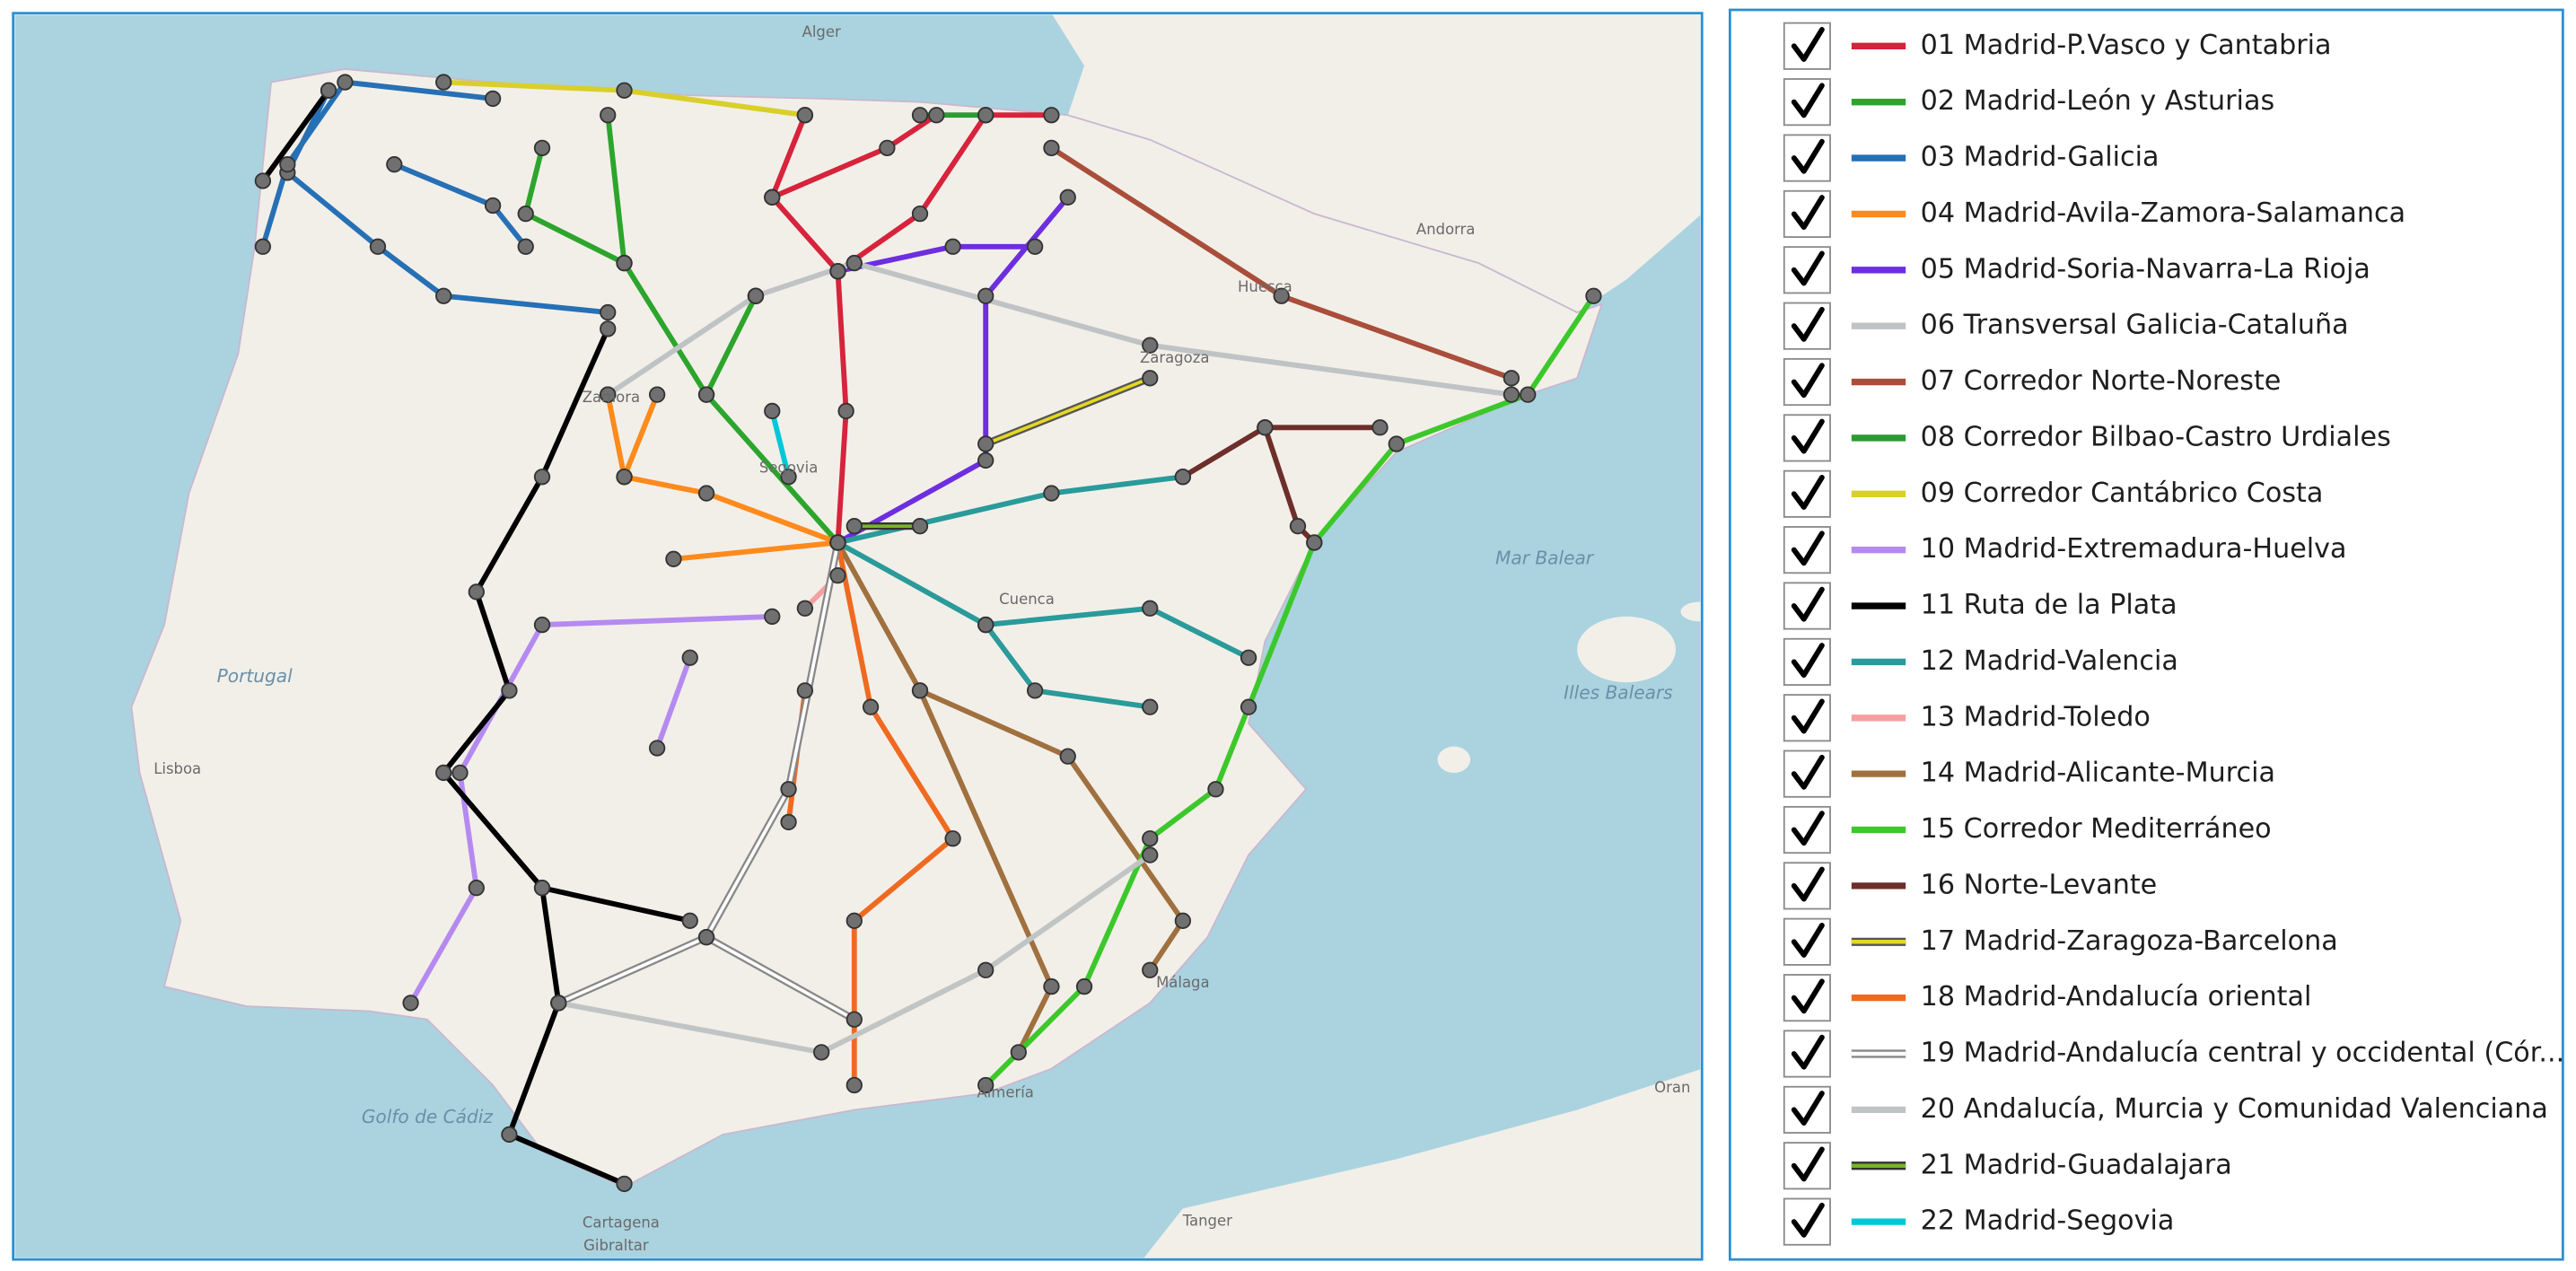  I want to click on legend-item: 21 Madrid-Guadalajara, so click(2007, 1166).